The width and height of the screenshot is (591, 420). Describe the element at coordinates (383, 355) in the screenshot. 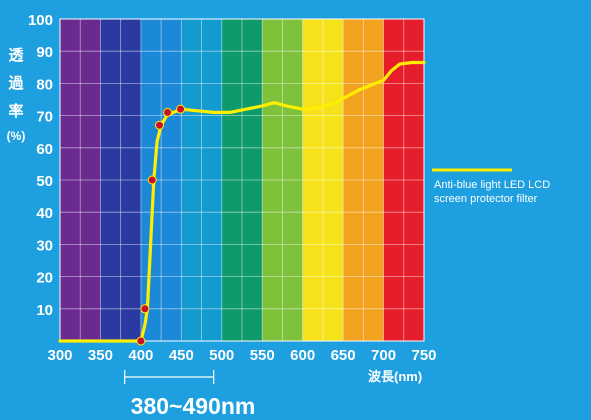

I see `x-tick-label-700: 700` at that location.